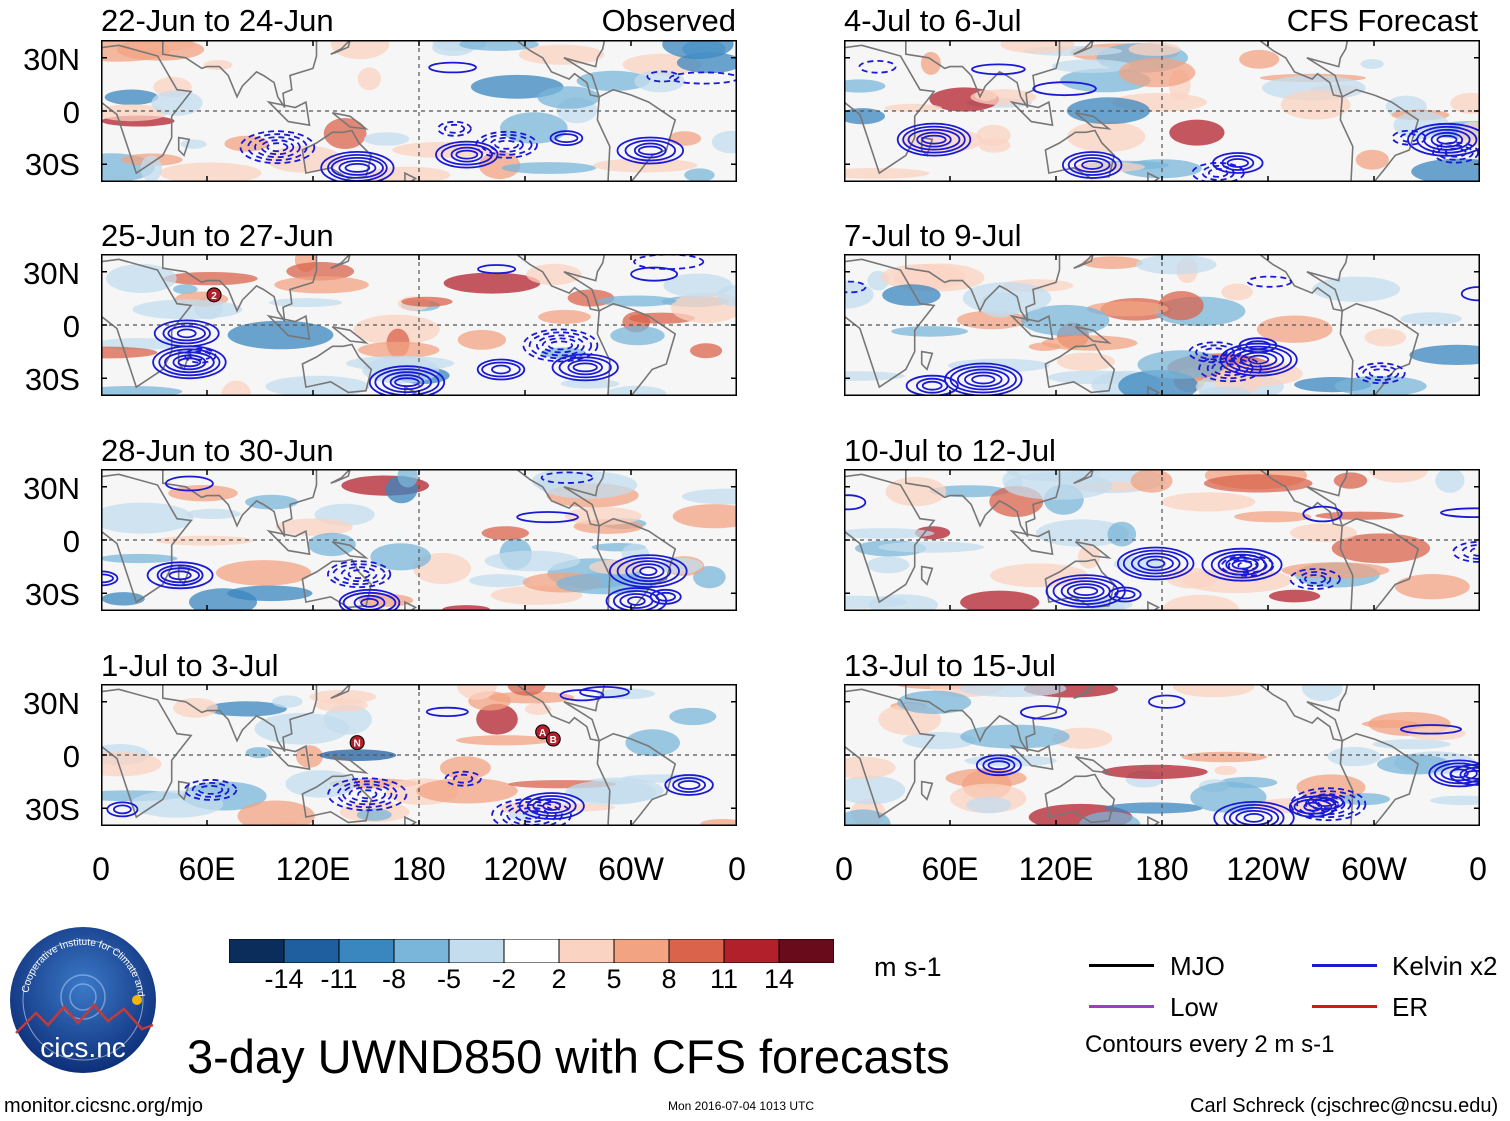  Describe the element at coordinates (51, 488) in the screenshot. I see `lat-label-30n: 30N` at that location.